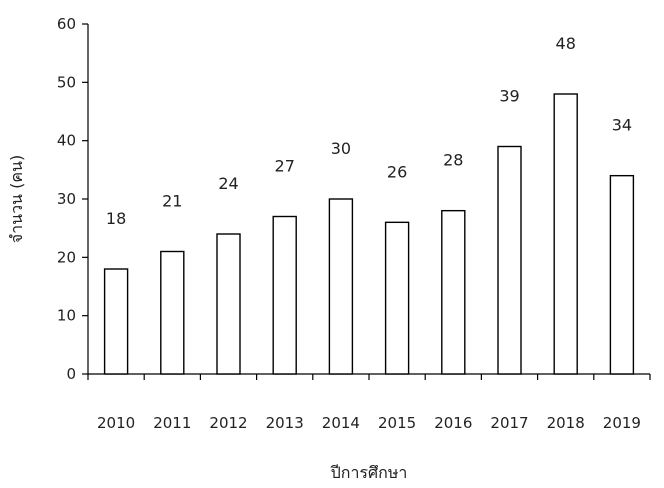 The height and width of the screenshot is (488, 664). Describe the element at coordinates (453, 160) in the screenshot. I see `data-label: 28` at that location.